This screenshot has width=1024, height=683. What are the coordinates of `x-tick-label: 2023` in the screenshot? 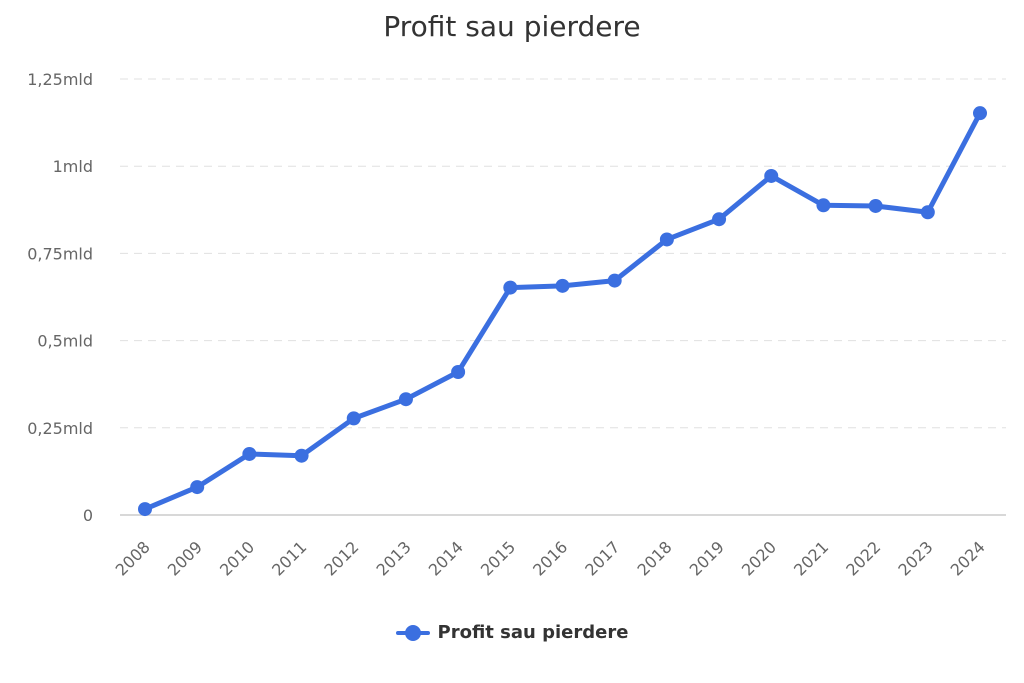 It's located at (915, 558).